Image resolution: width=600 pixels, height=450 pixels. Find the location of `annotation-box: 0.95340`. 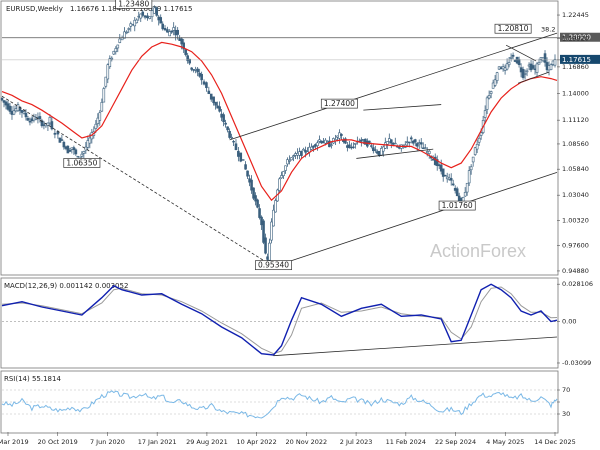

annotation-box: 0.95340 is located at coordinates (273, 265).